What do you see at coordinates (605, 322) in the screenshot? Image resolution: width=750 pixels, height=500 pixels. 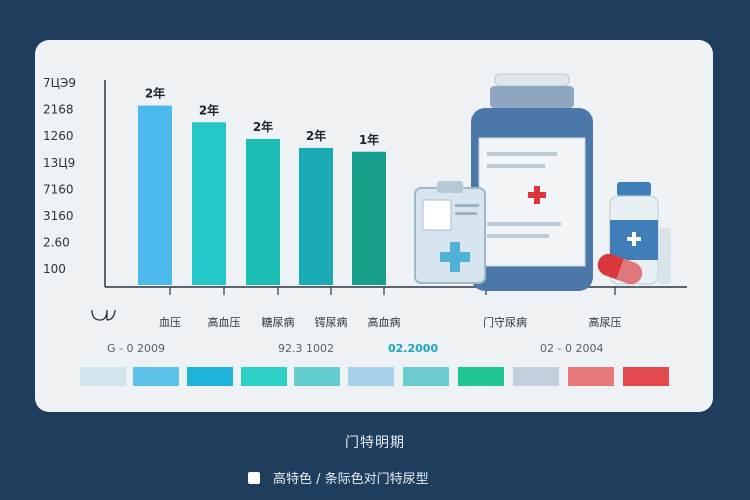 I see `category-label: 高尿压` at bounding box center [605, 322].